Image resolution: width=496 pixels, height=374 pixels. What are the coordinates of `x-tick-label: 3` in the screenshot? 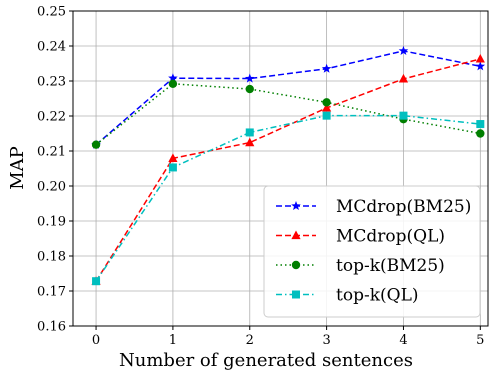 It's located at (326, 340).